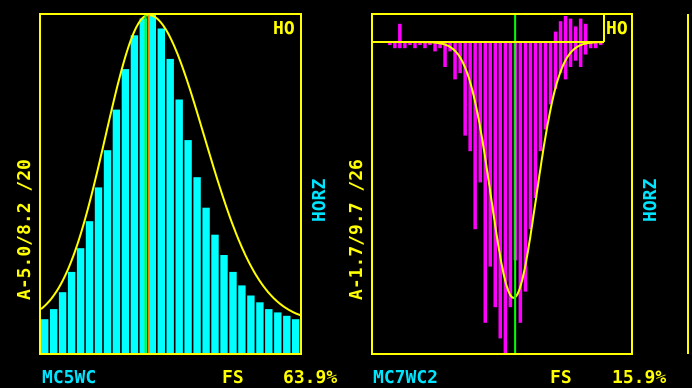 The height and width of the screenshot is (388, 692). What do you see at coordinates (617, 28) in the screenshot?
I see `right-corner-label: HO` at bounding box center [617, 28].